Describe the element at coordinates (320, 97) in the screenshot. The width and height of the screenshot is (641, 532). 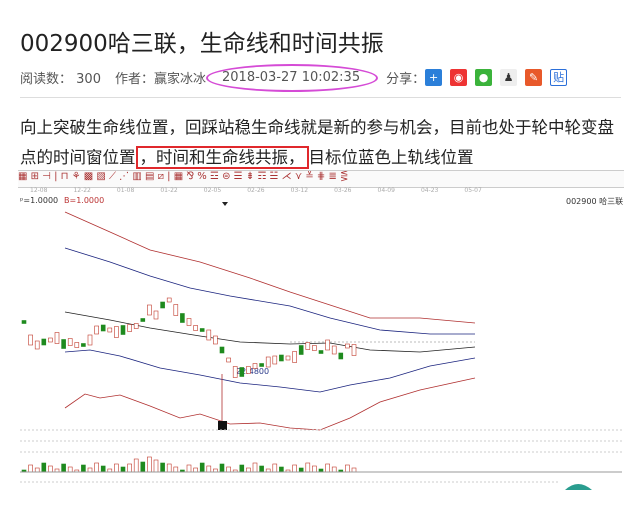
I see `divider` at that location.